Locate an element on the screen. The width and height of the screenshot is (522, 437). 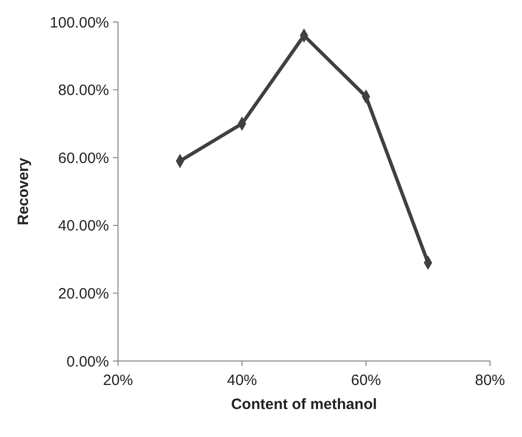
y-tick-label: 60.00% is located at coordinates (83, 158).